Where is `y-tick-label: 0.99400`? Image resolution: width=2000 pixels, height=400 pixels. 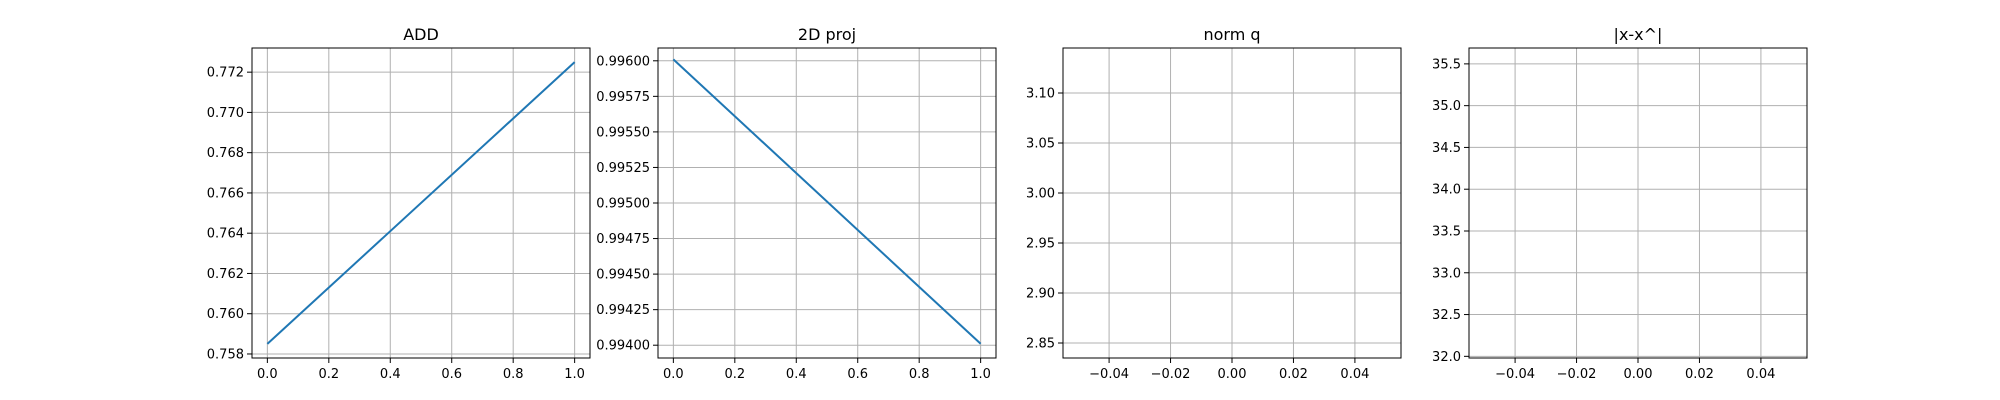 y-tick-label: 0.99400 is located at coordinates (623, 346).